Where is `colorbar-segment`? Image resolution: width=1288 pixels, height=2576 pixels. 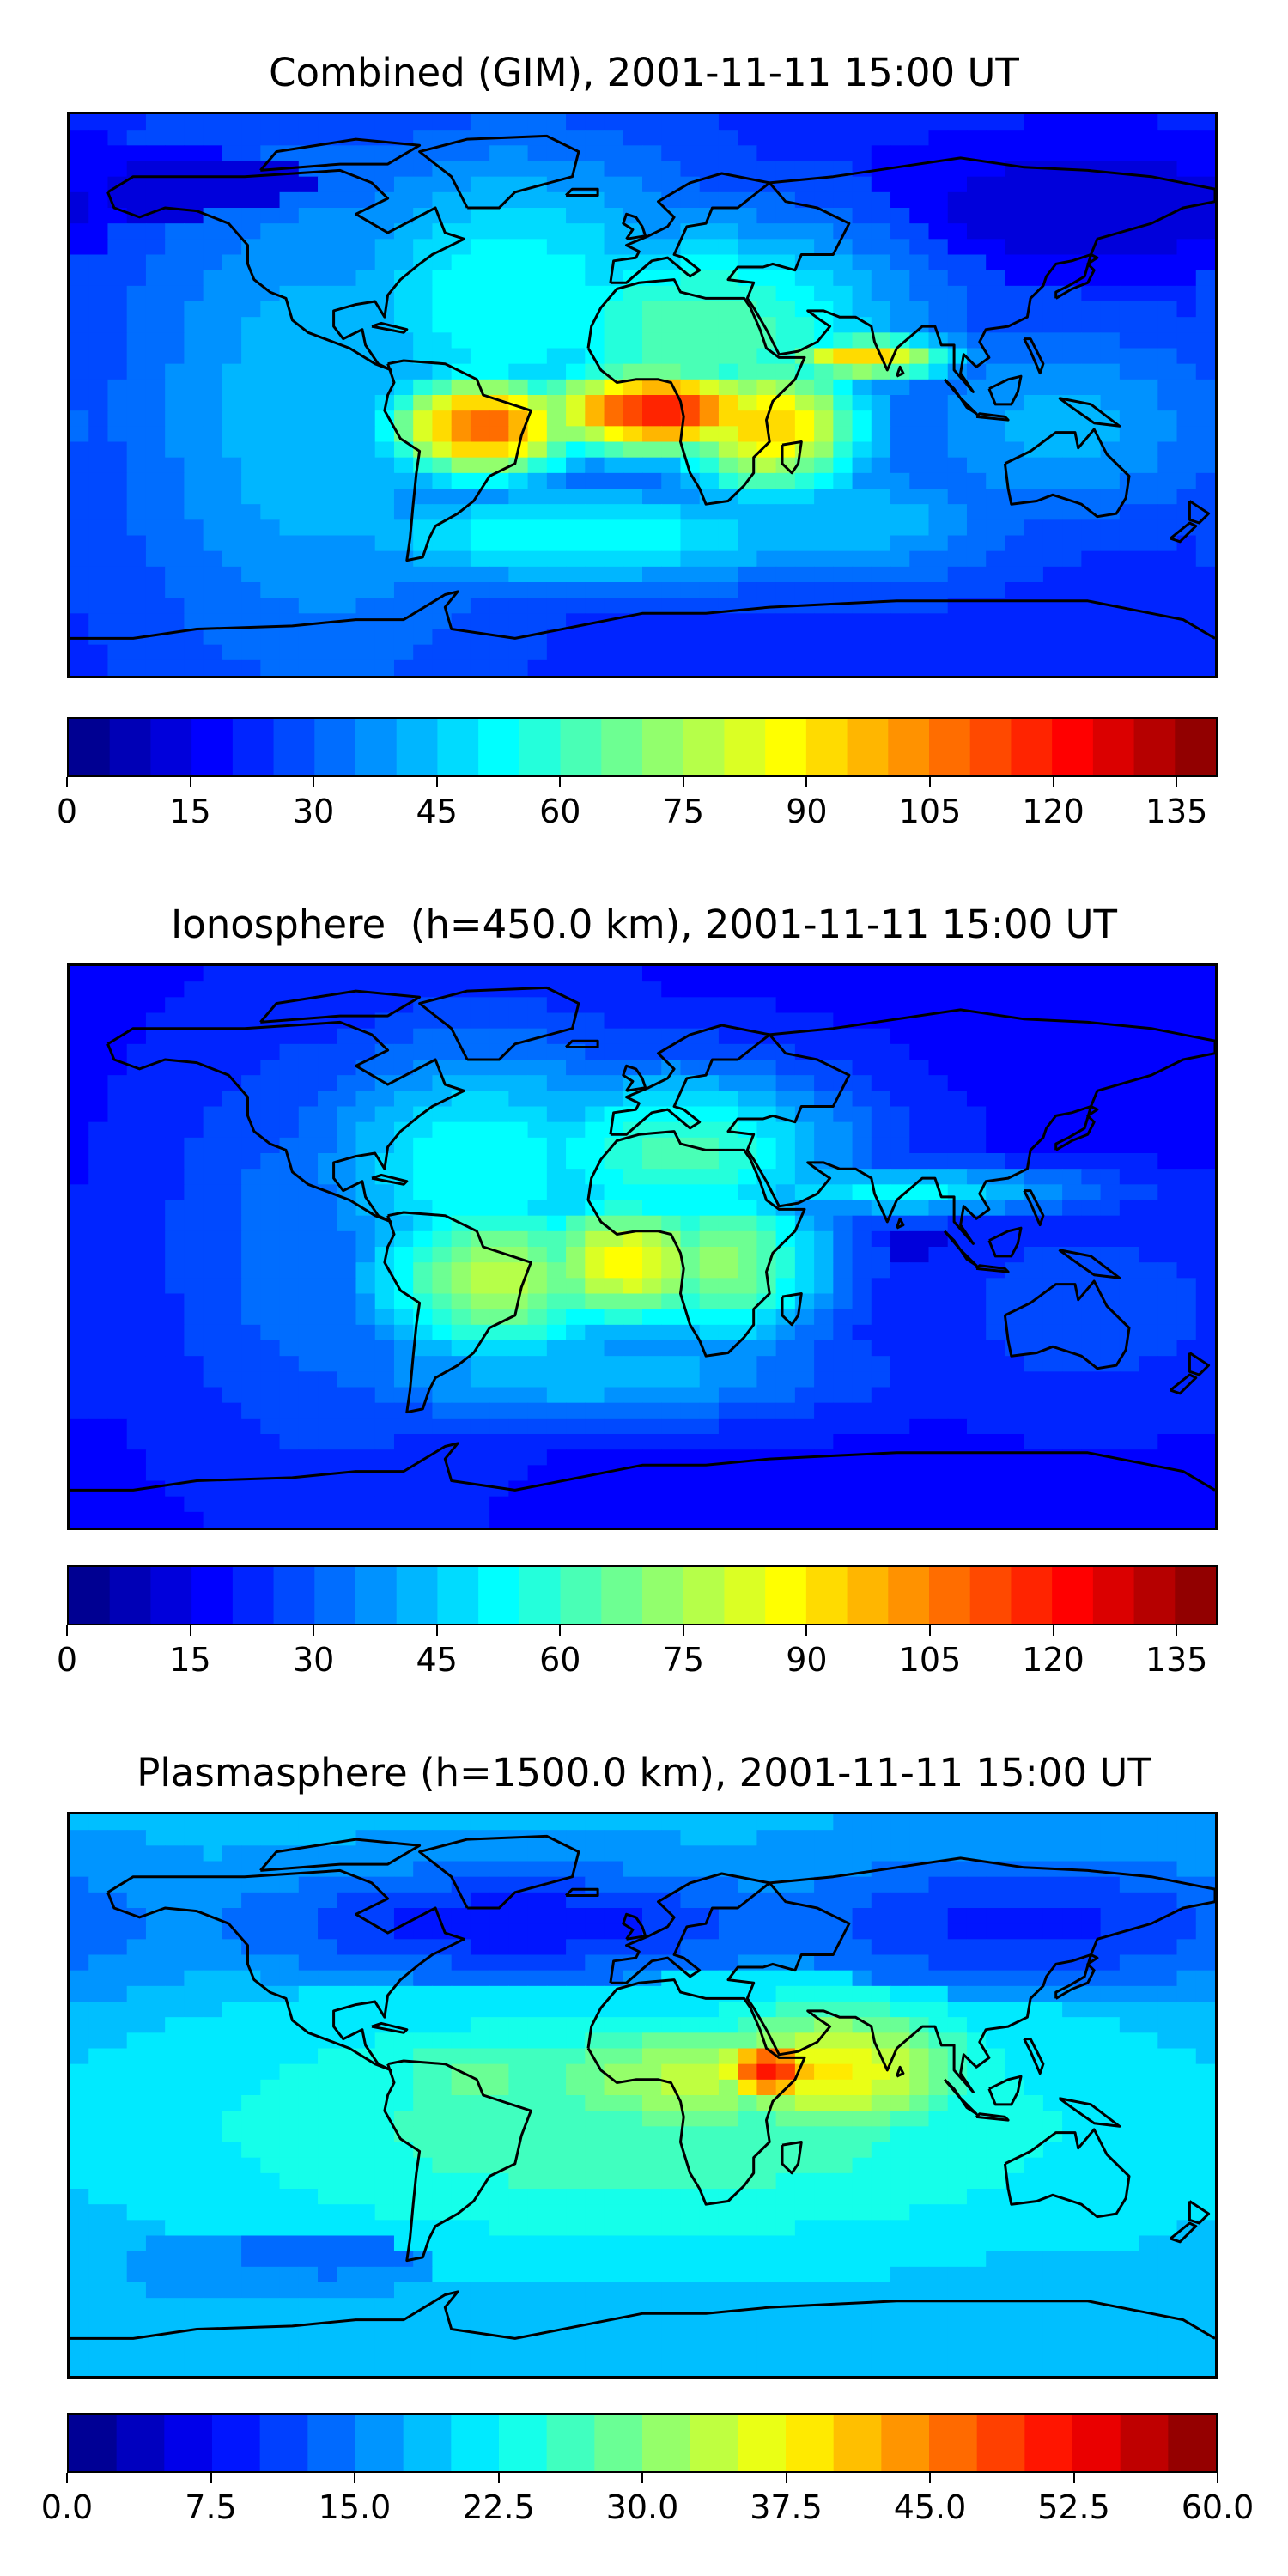
colorbar-segment is located at coordinates (90, 747).